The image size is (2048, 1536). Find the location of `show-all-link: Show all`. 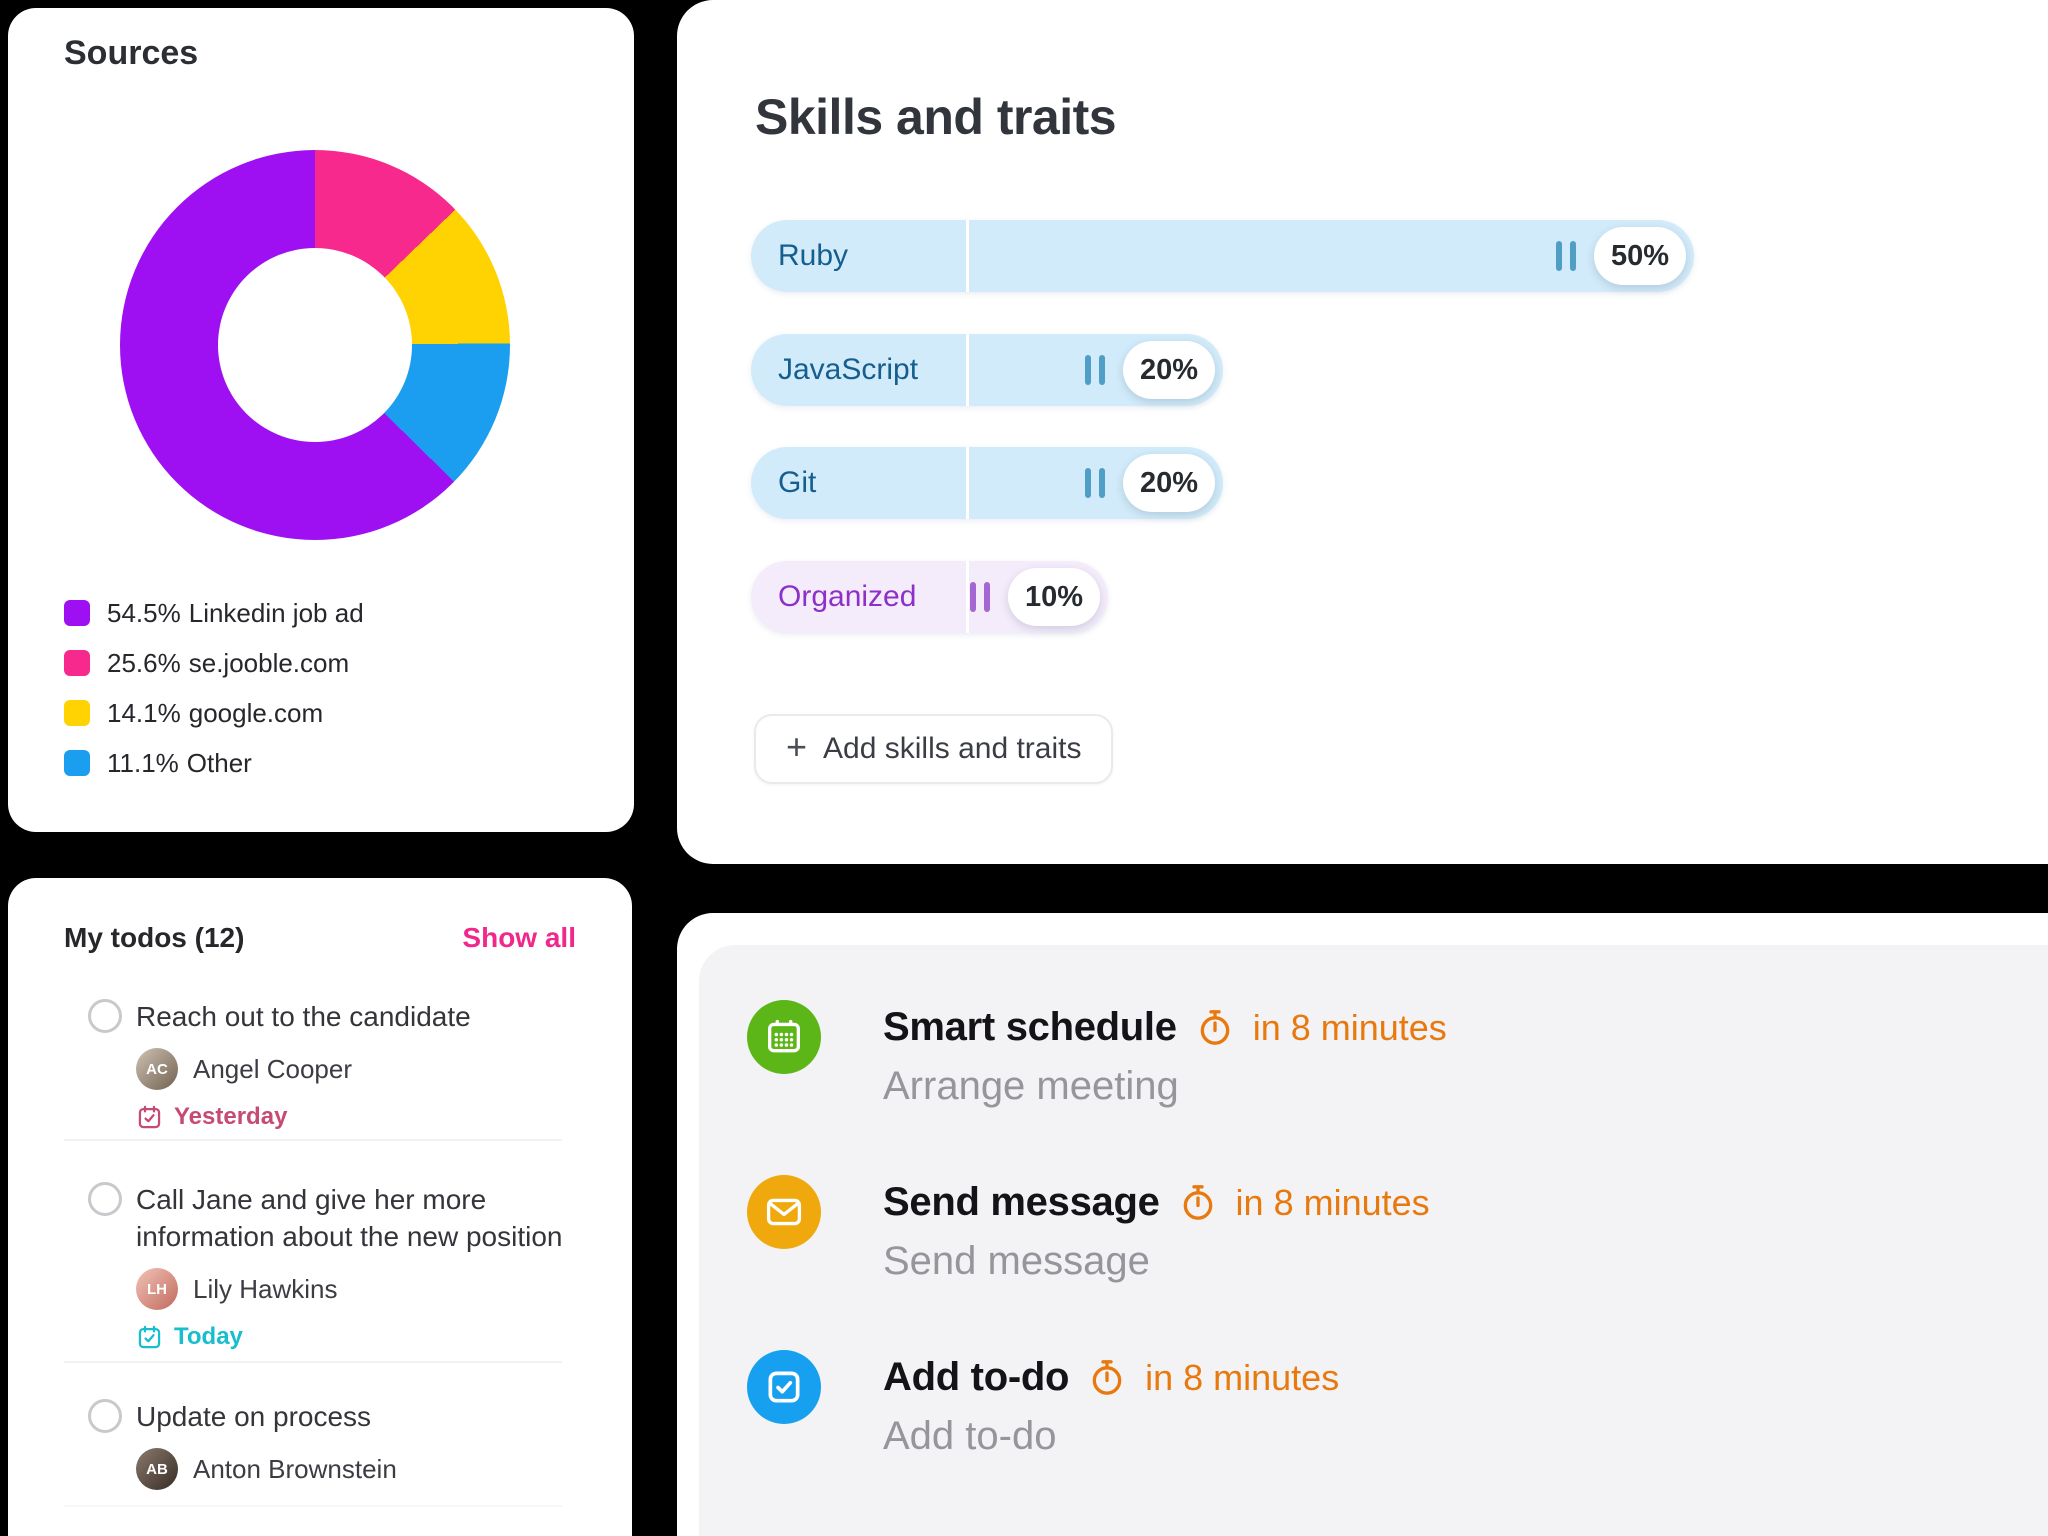

show-all-link: Show all is located at coordinates (519, 937).